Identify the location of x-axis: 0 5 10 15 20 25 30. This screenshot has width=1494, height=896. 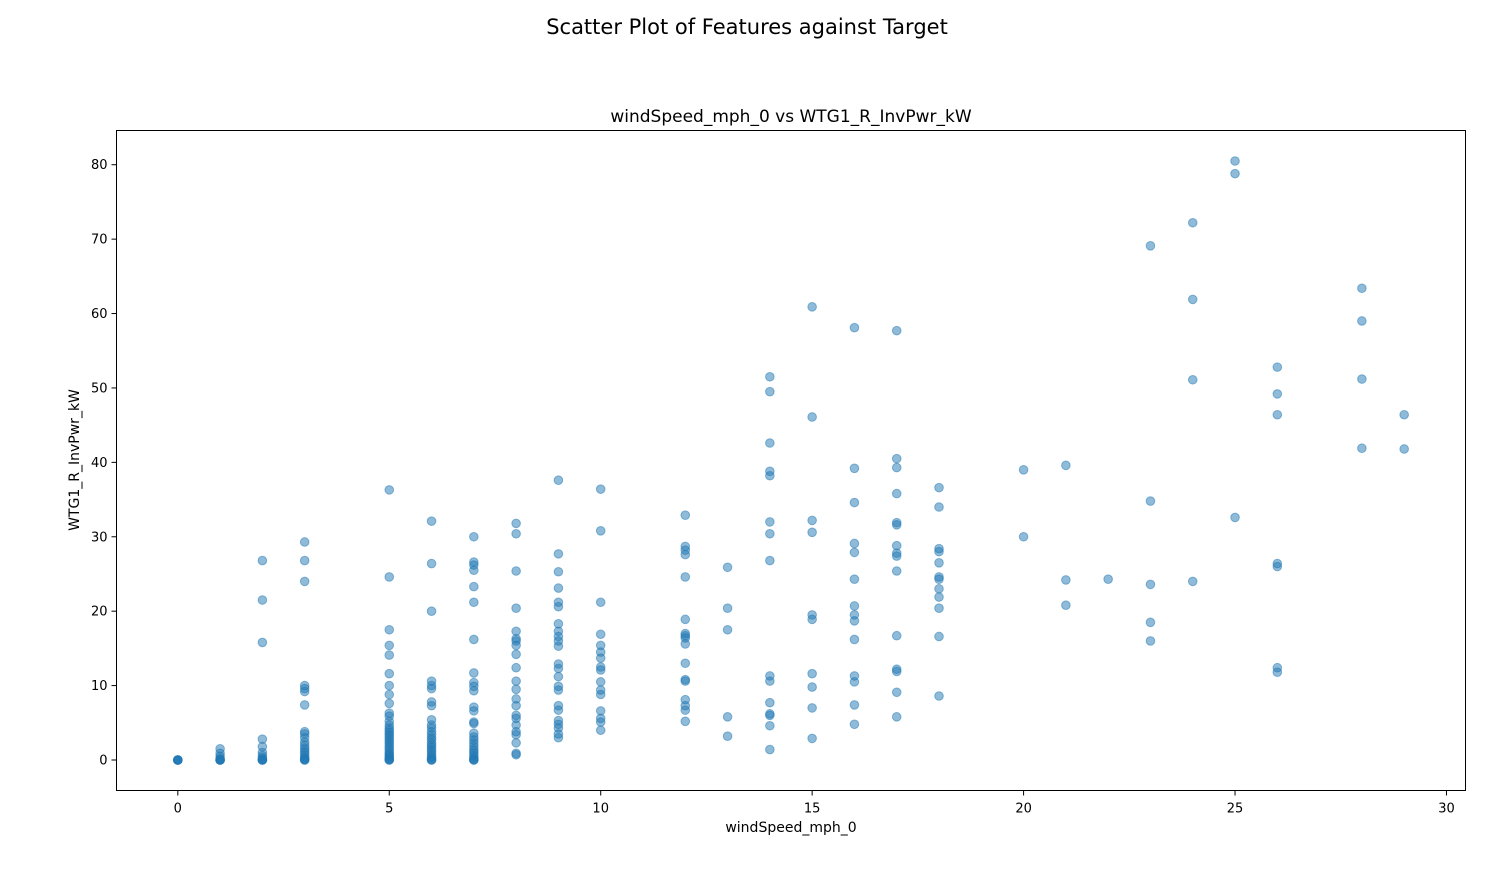
(814, 803).